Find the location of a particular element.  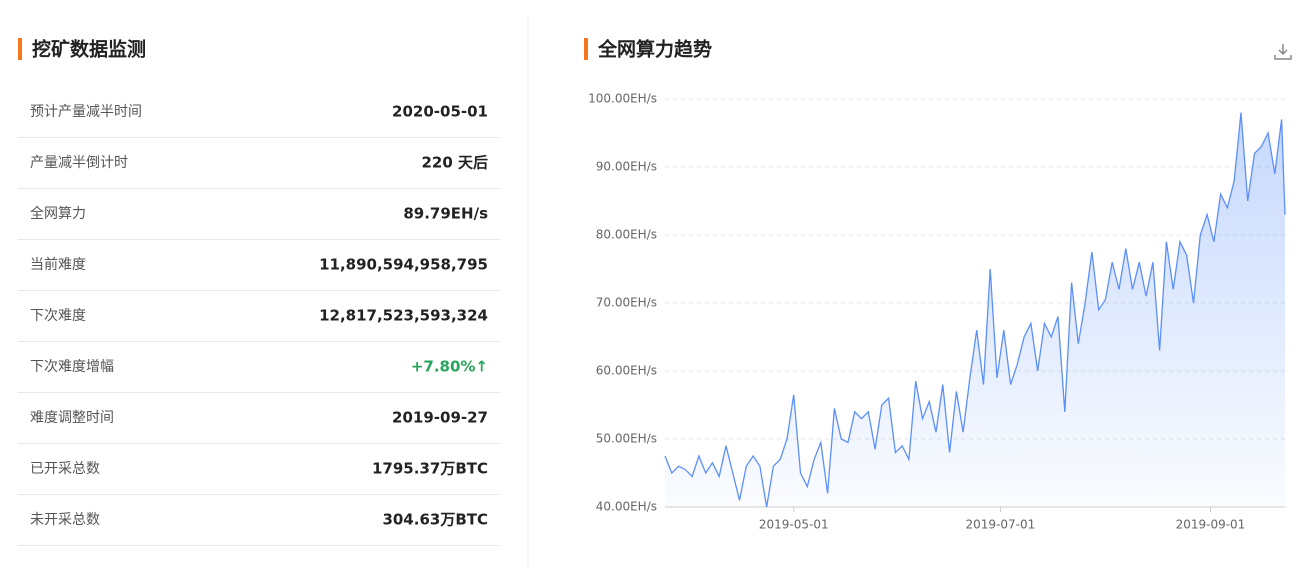

row-value: 304.63万BTC is located at coordinates (435, 520).